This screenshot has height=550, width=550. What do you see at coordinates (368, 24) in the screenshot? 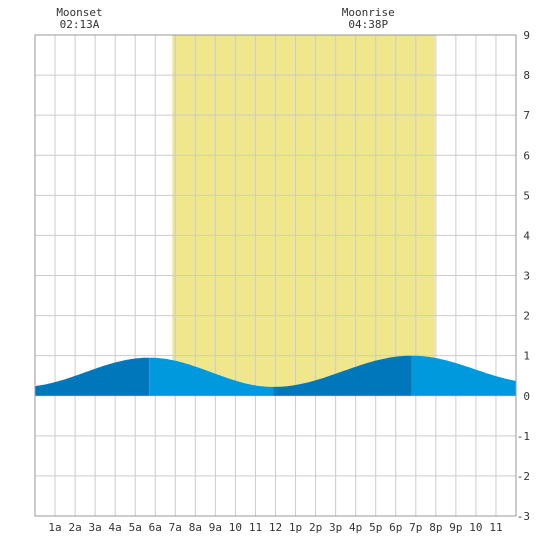
I see `moon-event-time: 04:38P` at bounding box center [368, 24].